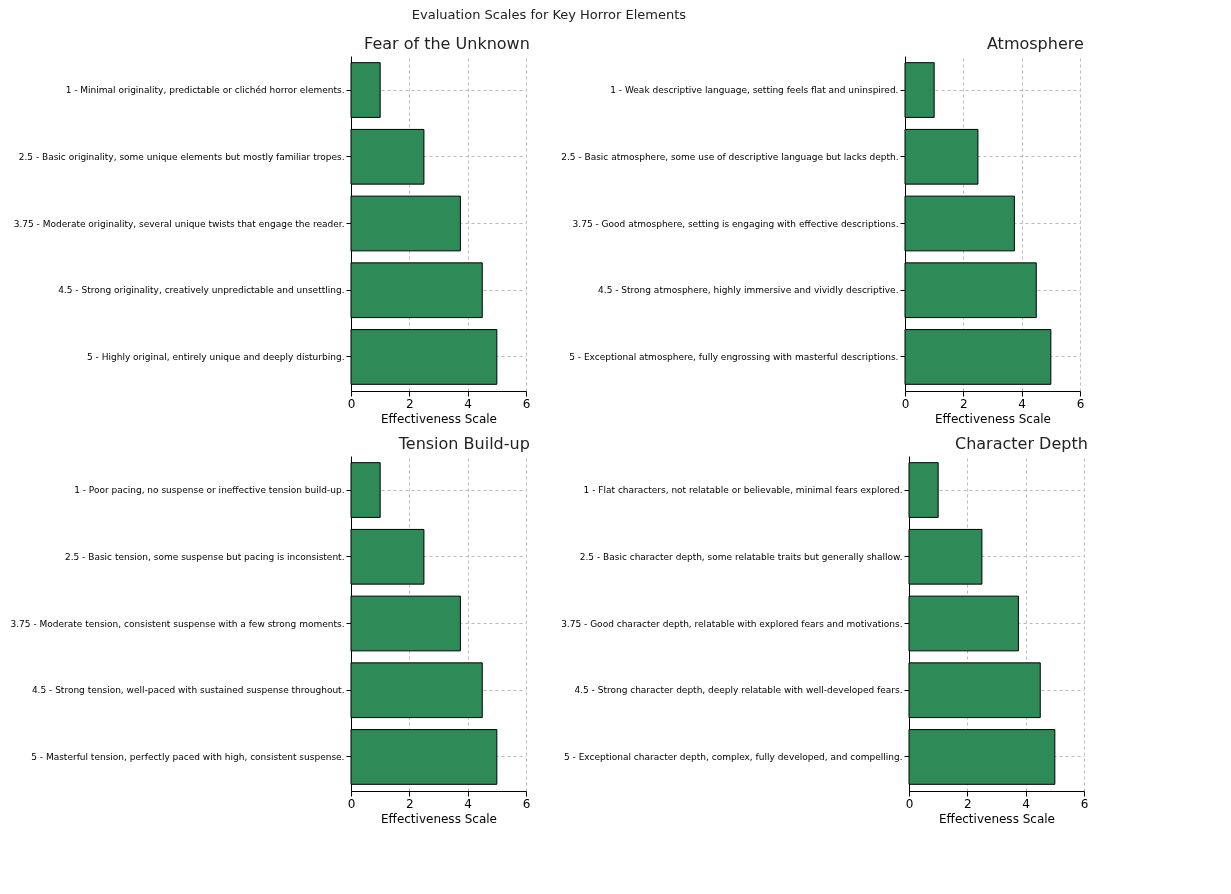 The image size is (1231, 894). Describe the element at coordinates (730, 156) in the screenshot. I see `y-tick-label: 2.5 - Basic atmosphere, some use of descriptive language but lacks depth.` at that location.